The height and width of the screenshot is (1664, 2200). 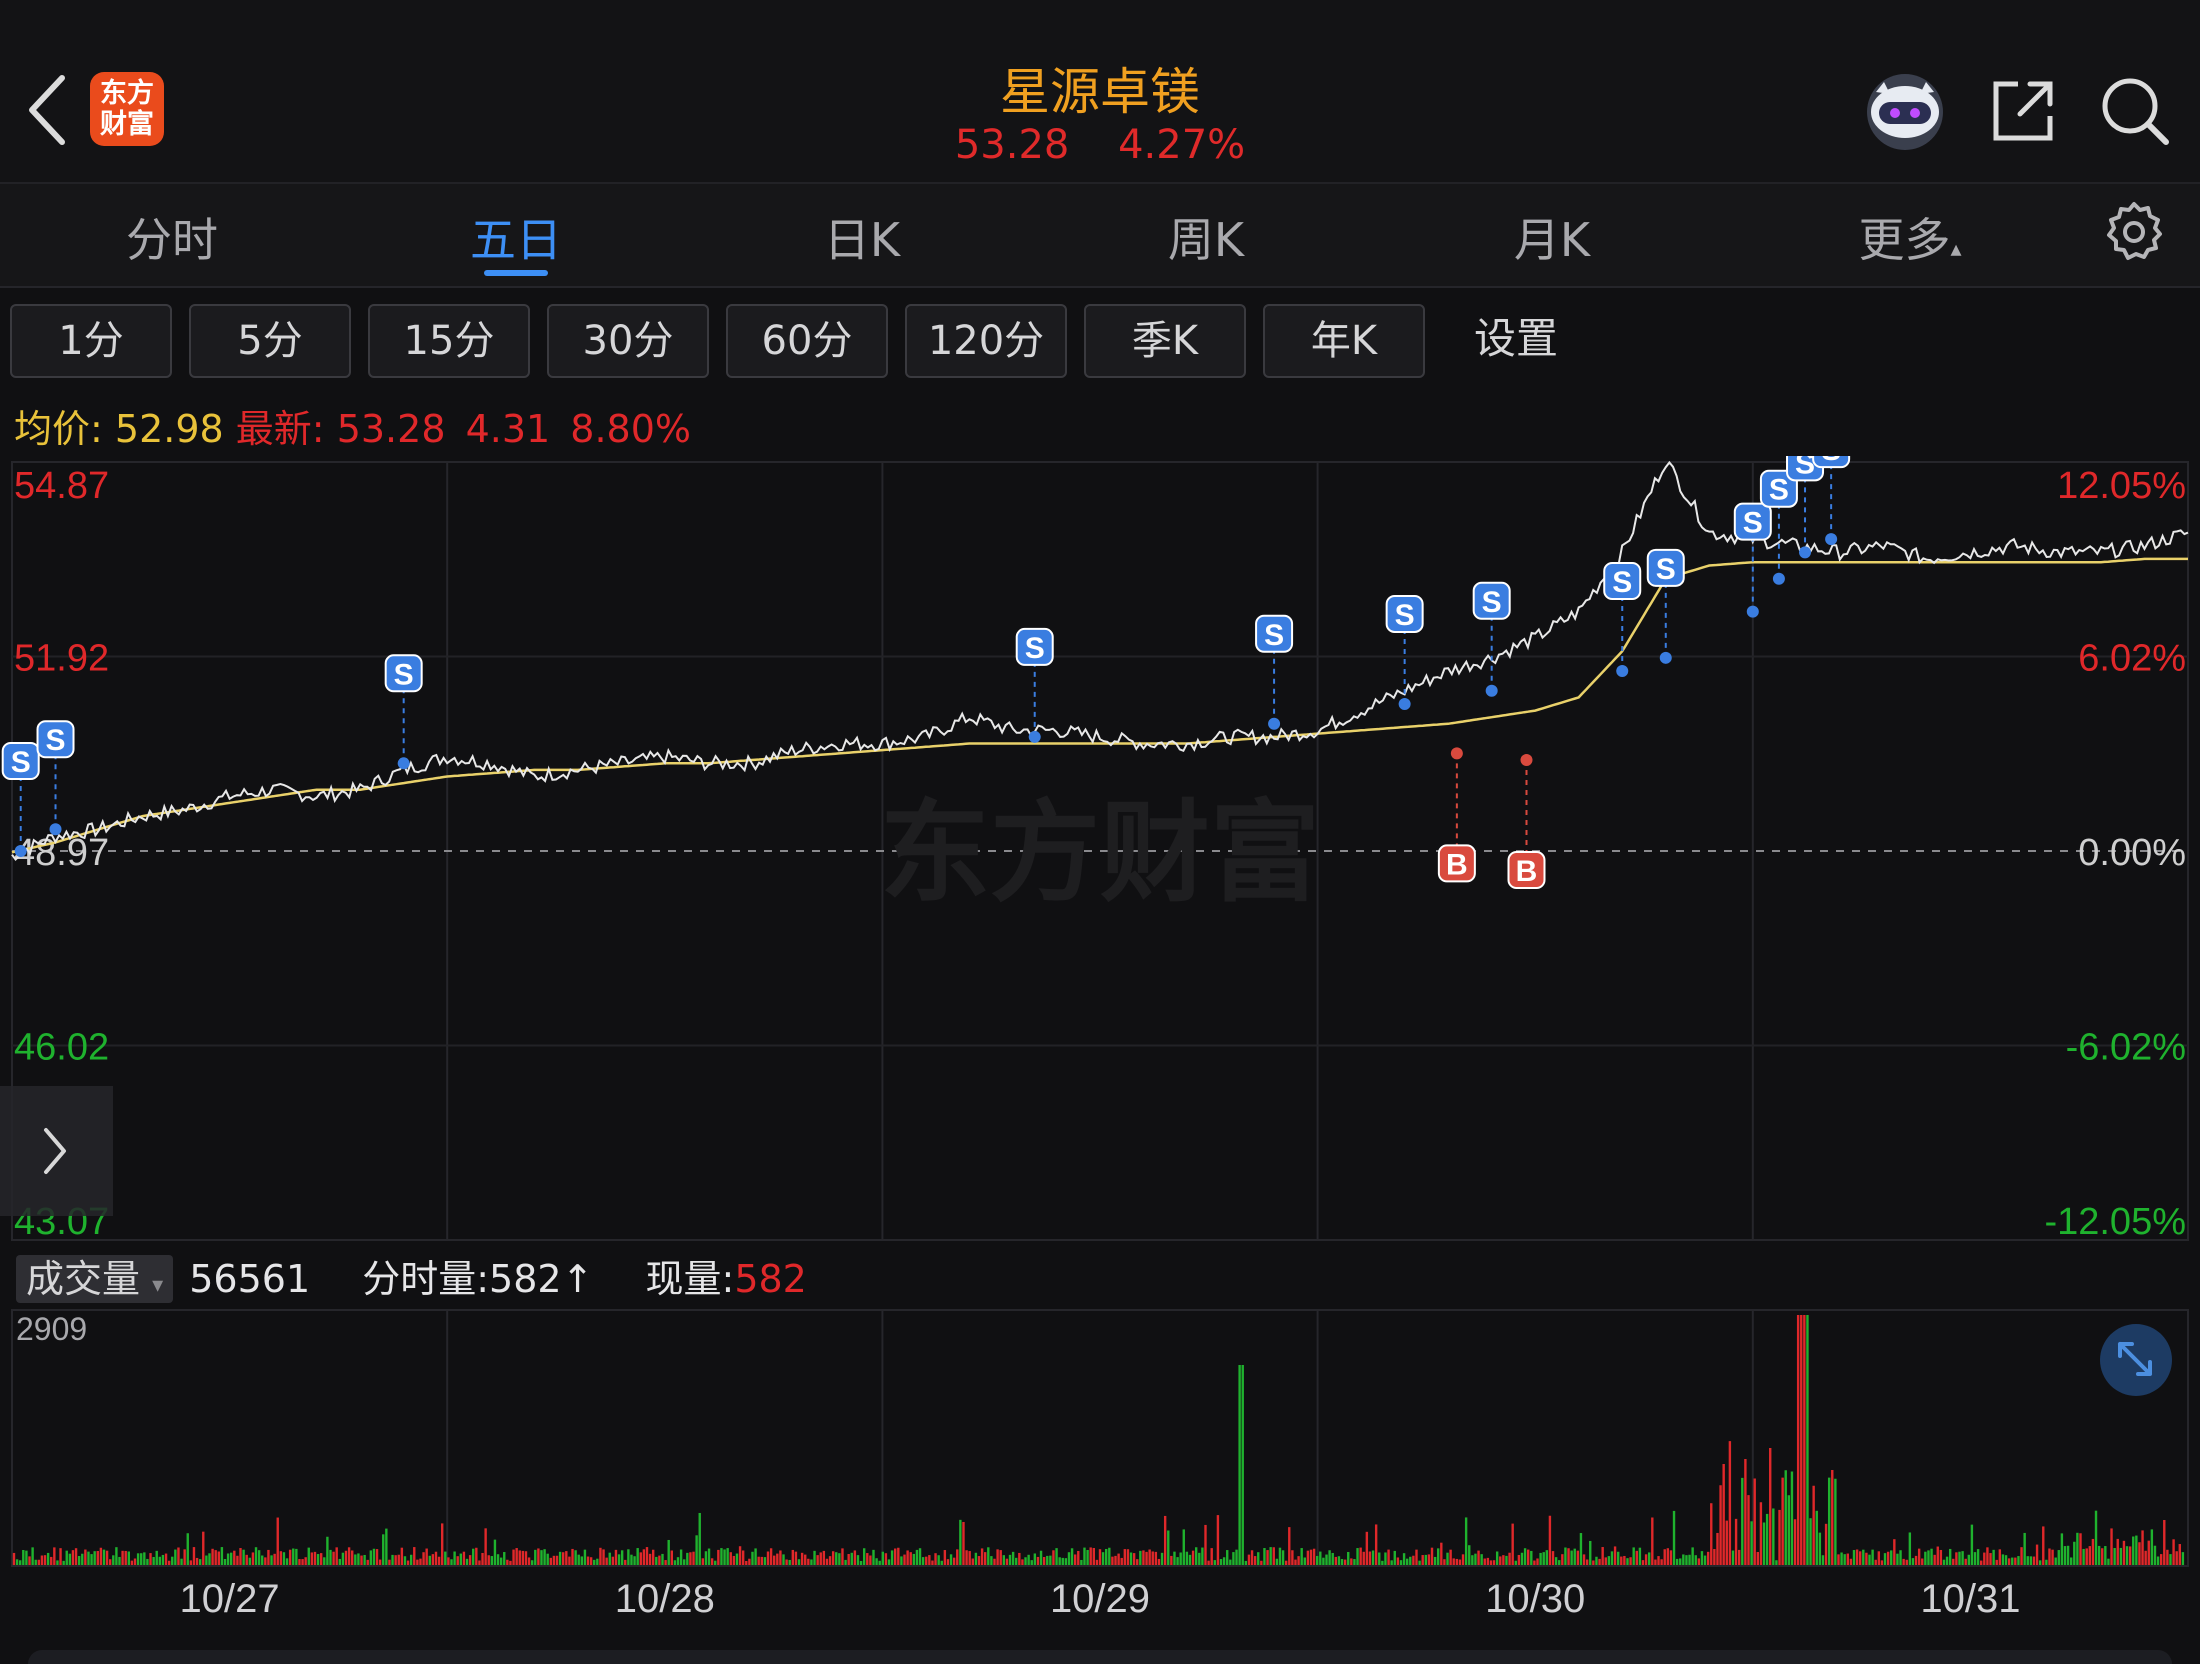 I want to click on x-axis-date-label: 10/29, so click(x=1100, y=1599).